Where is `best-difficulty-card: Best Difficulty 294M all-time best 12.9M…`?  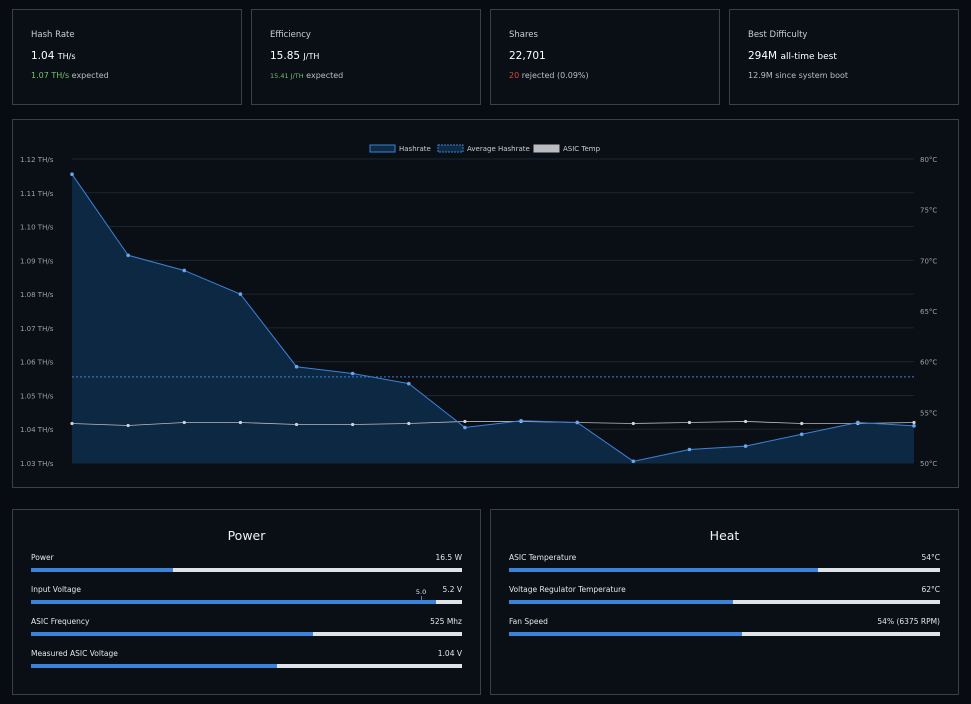
best-difficulty-card: Best Difficulty 294M all-time best 12.9M… is located at coordinates (844, 57).